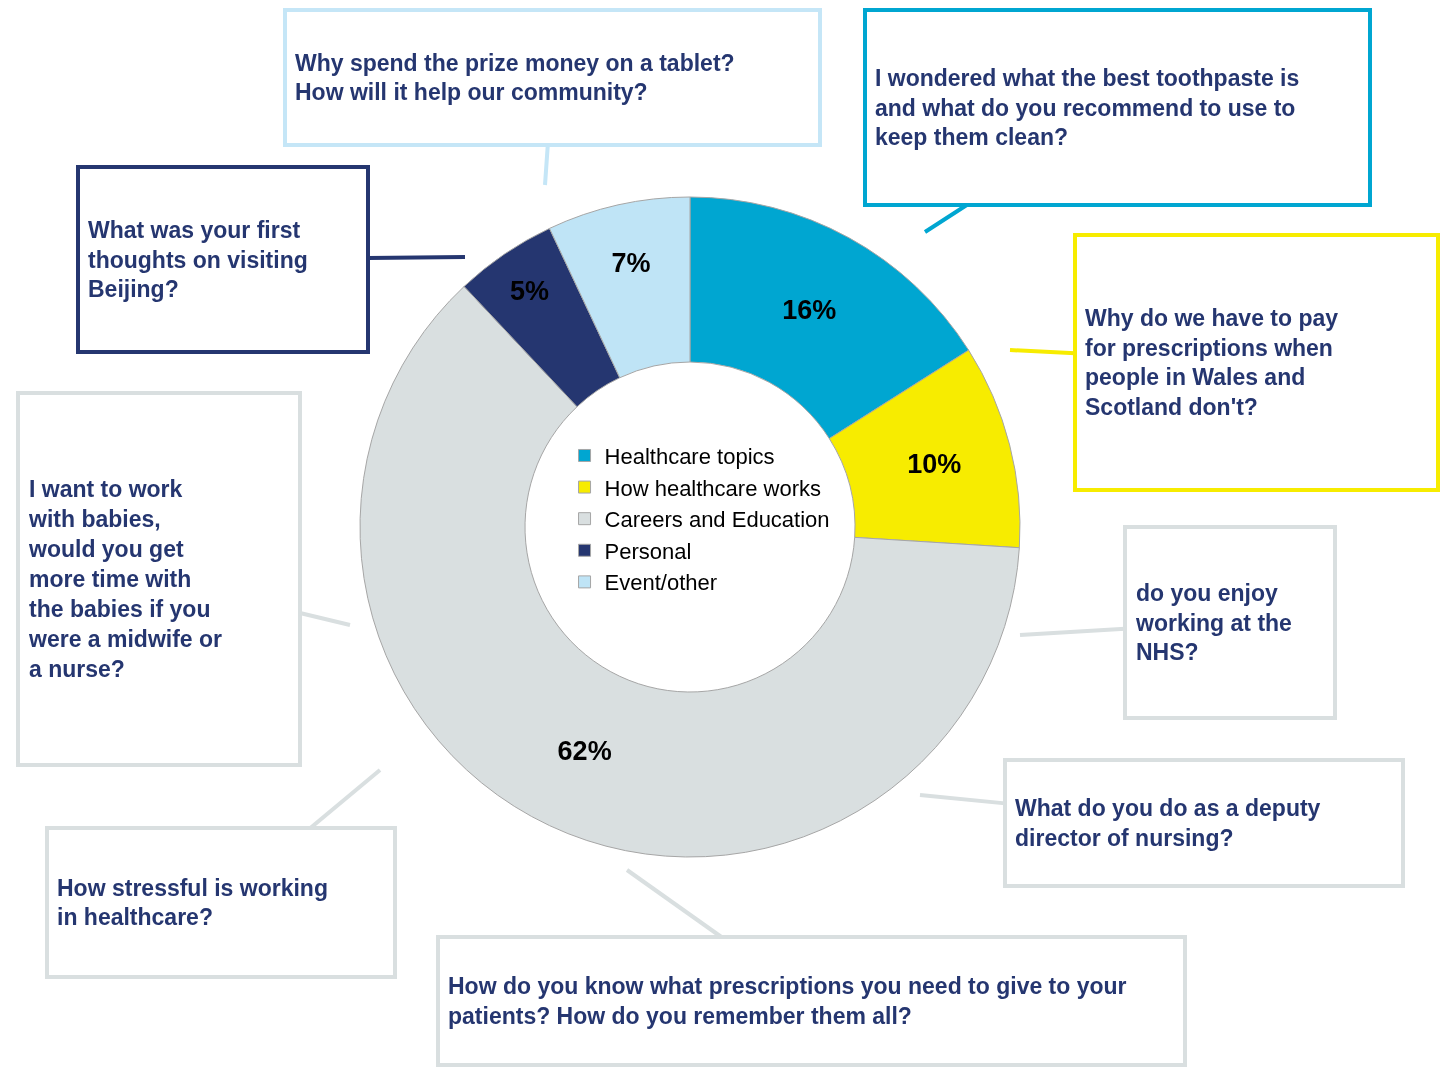 This screenshot has width=1455, height=1068. What do you see at coordinates (631, 262) in the screenshot?
I see `data-label: 7%` at bounding box center [631, 262].